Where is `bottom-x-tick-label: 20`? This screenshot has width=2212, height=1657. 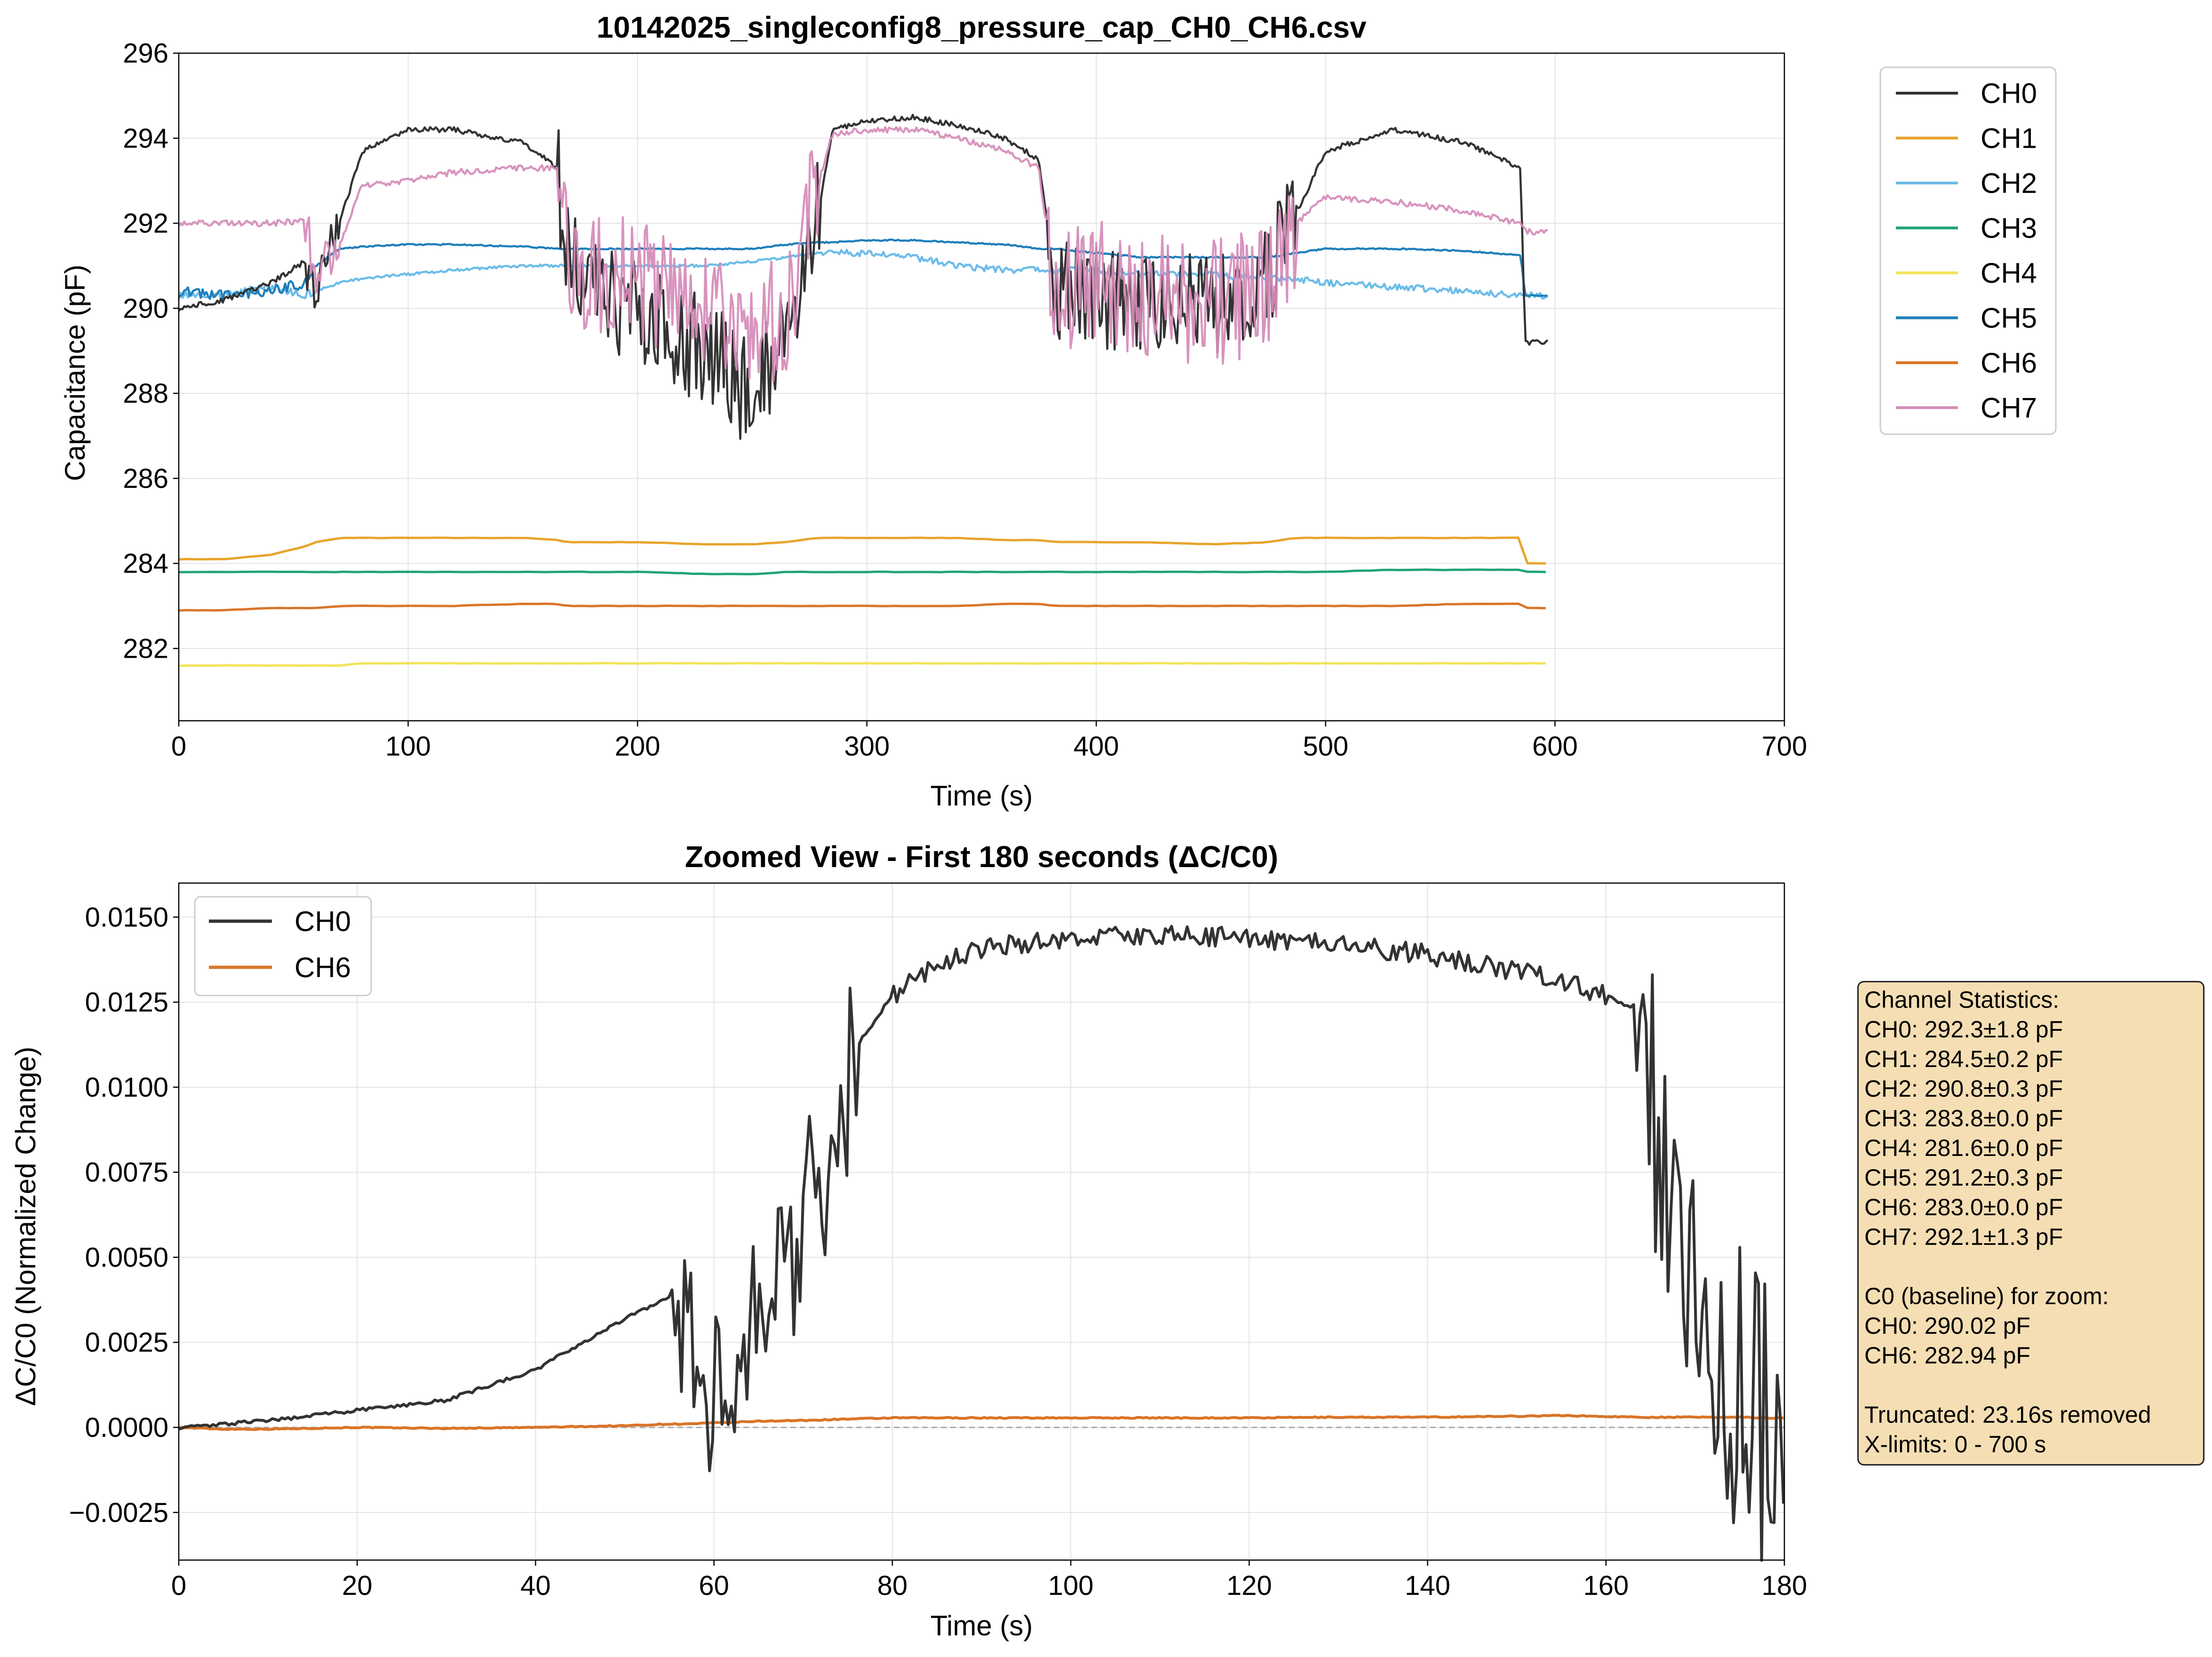 bottom-x-tick-label: 20 is located at coordinates (357, 1585).